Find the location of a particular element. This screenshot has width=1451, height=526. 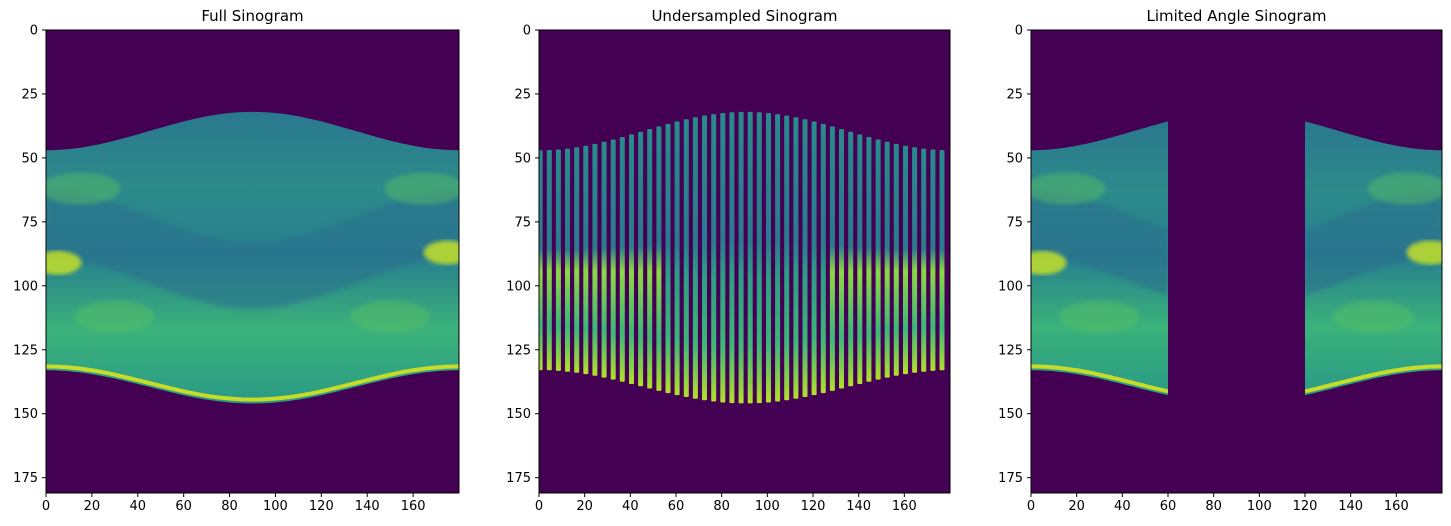

title-full: Full Sinogram is located at coordinates (252, 16).